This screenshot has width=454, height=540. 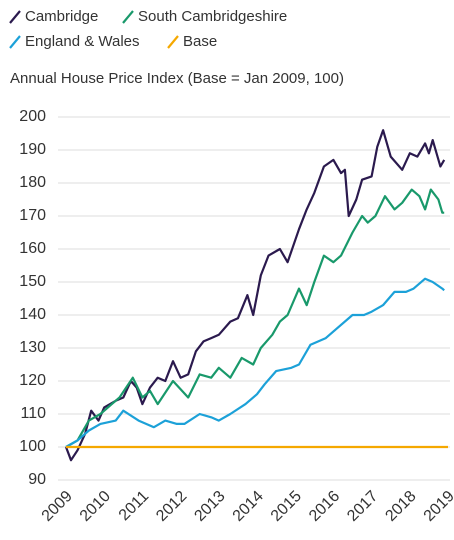 What do you see at coordinates (212, 16) in the screenshot?
I see `legend-label: South Cambridgeshire` at bounding box center [212, 16].